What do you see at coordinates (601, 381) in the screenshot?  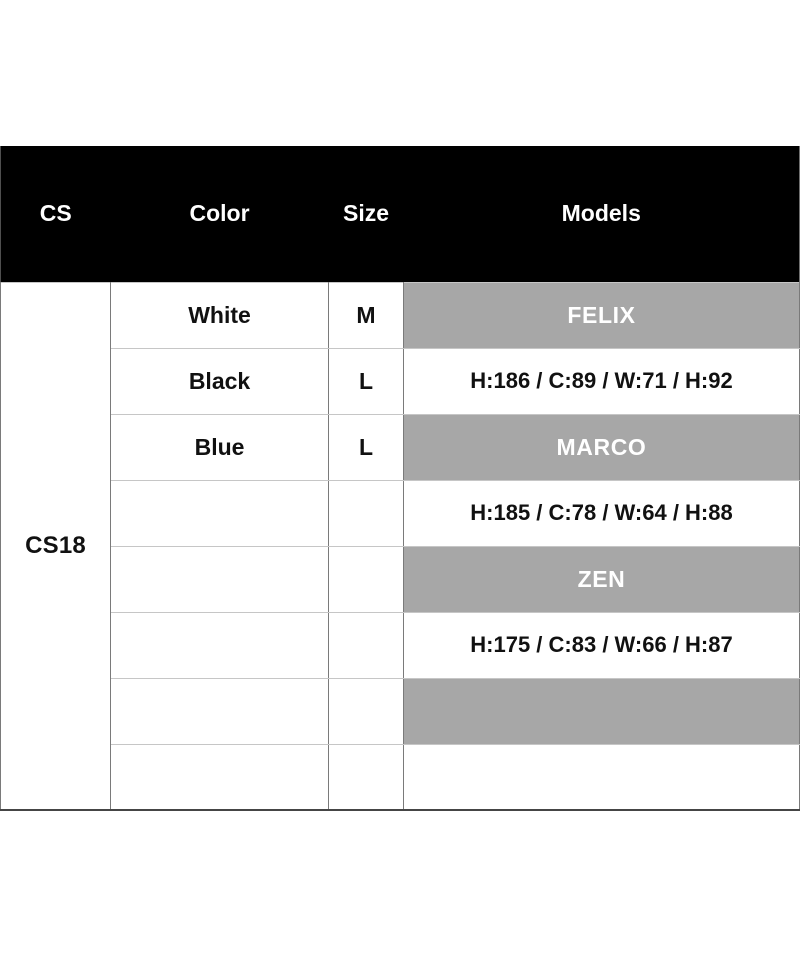 I see `measurements-cell: H:186 / C:89 / W:71 / H:92` at bounding box center [601, 381].